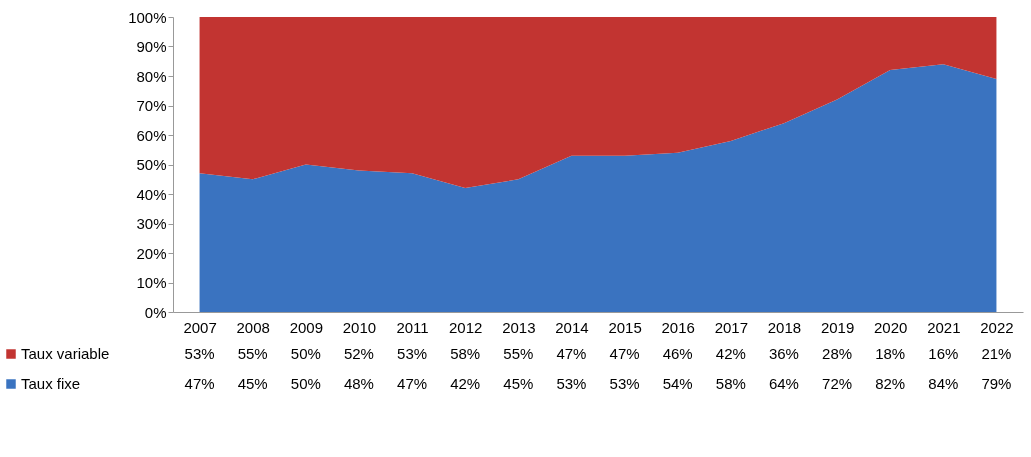 This screenshot has width=1031, height=457. I want to click on x-tick-label: 2009, so click(306, 327).